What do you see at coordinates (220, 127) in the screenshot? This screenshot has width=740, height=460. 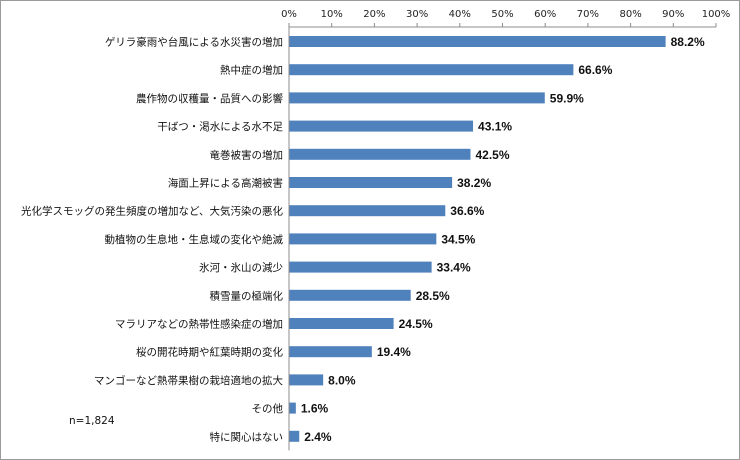 I see `category-label: 干ばつ・渇水による水不足` at bounding box center [220, 127].